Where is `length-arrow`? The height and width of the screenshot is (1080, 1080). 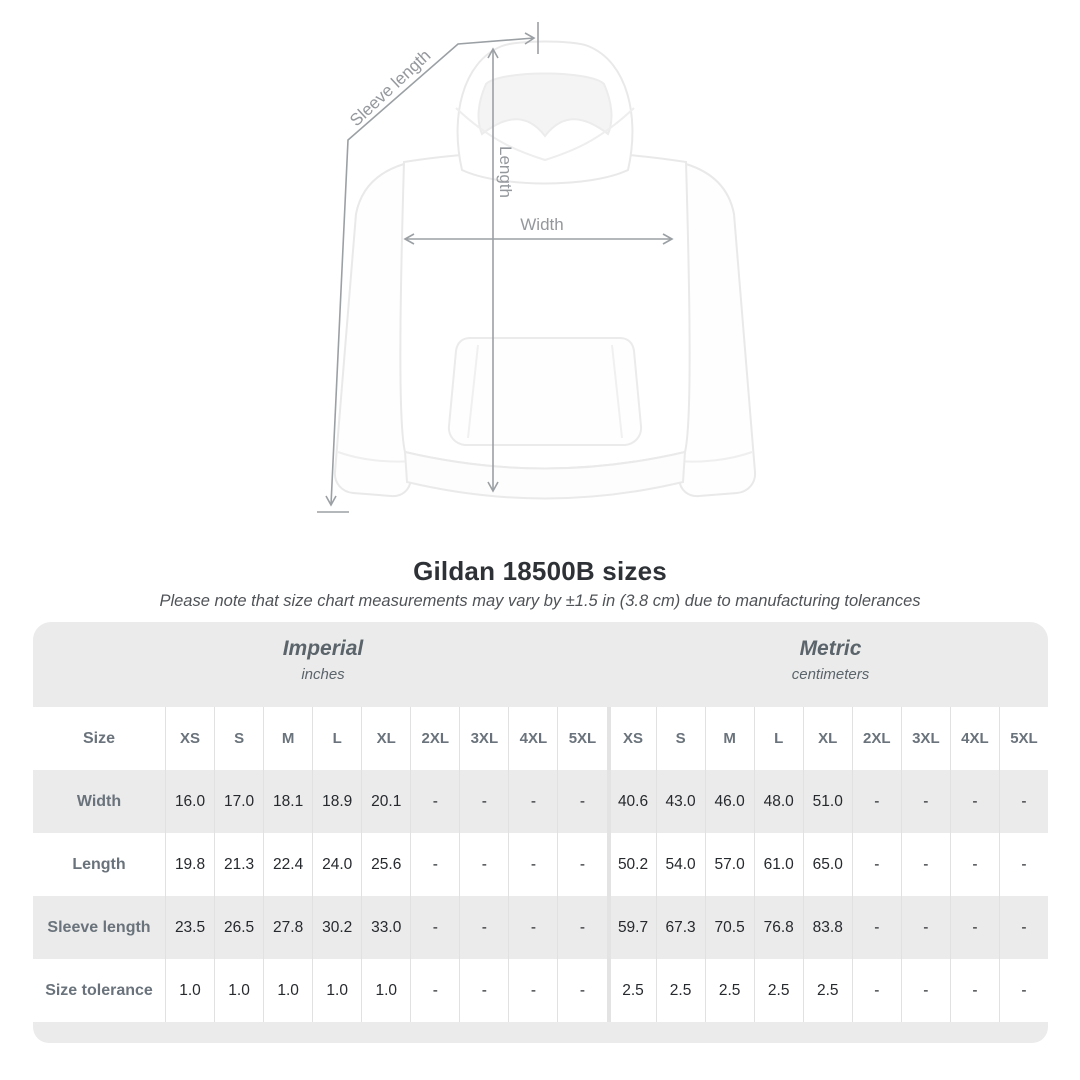 length-arrow is located at coordinates (493, 270).